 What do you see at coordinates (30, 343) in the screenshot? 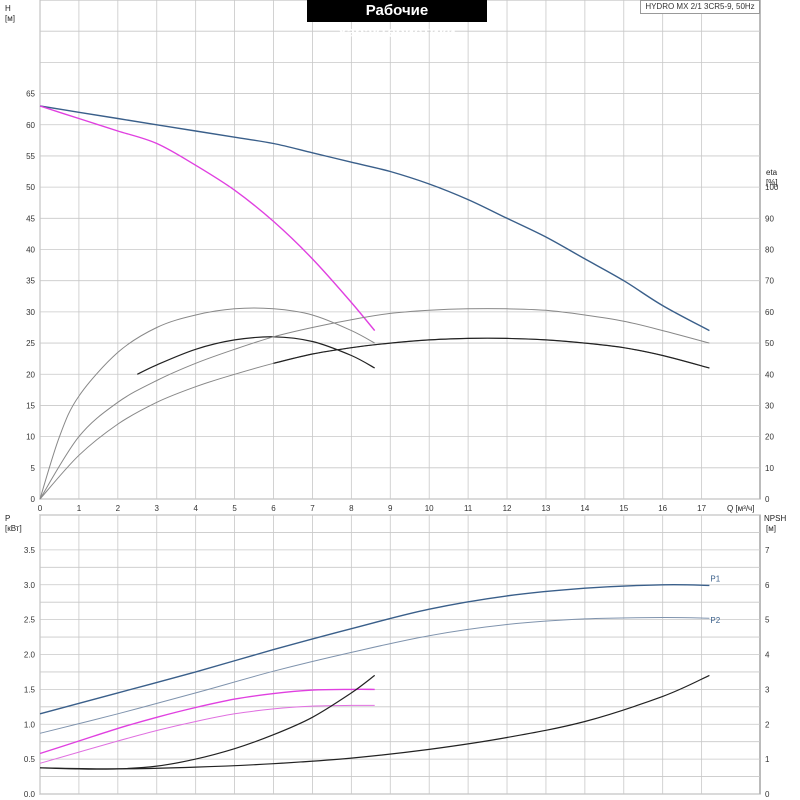
I see `y-tick-label-left: 25` at bounding box center [30, 343].